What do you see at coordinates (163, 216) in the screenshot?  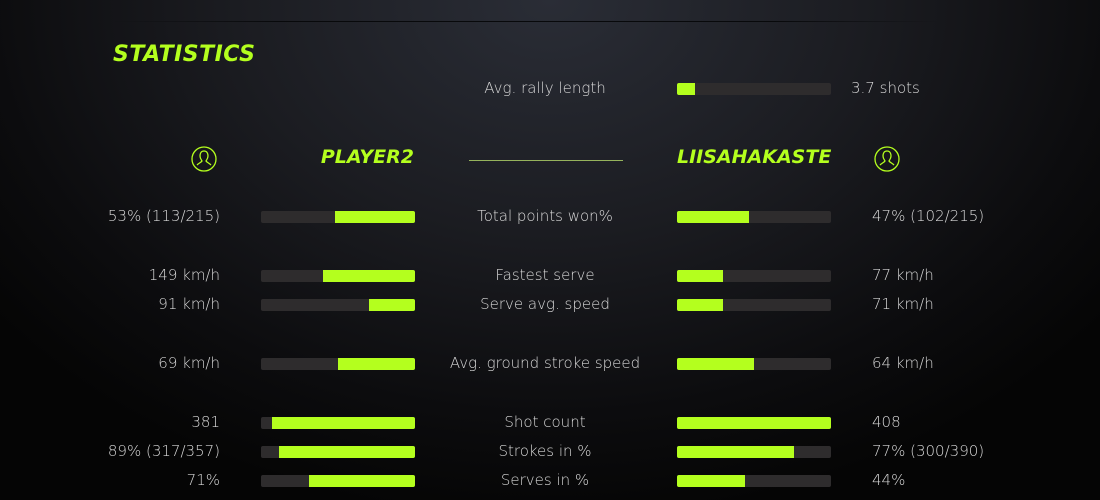 I see `left-value: 53% (113/215)` at bounding box center [163, 216].